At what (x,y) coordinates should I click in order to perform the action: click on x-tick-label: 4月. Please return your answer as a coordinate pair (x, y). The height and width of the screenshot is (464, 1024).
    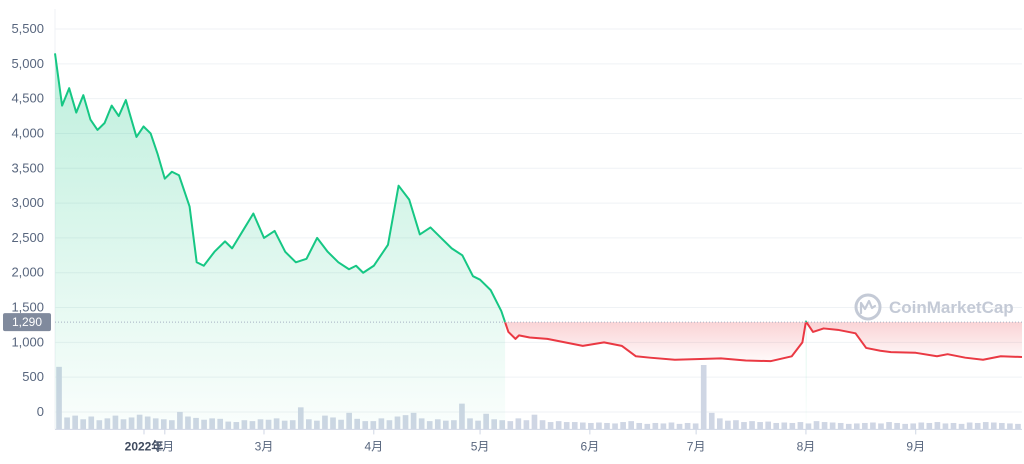
    Looking at the image, I should click on (373, 446).